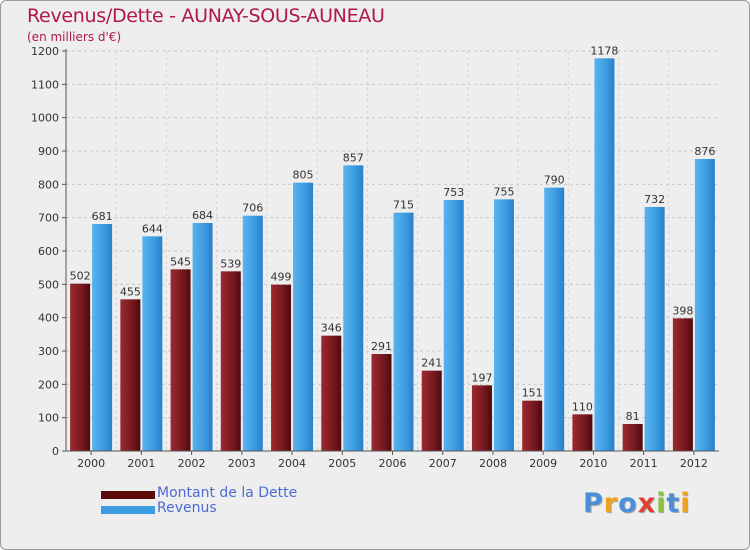 This screenshot has height=550, width=750. I want to click on data-label-dette: 499, so click(281, 277).